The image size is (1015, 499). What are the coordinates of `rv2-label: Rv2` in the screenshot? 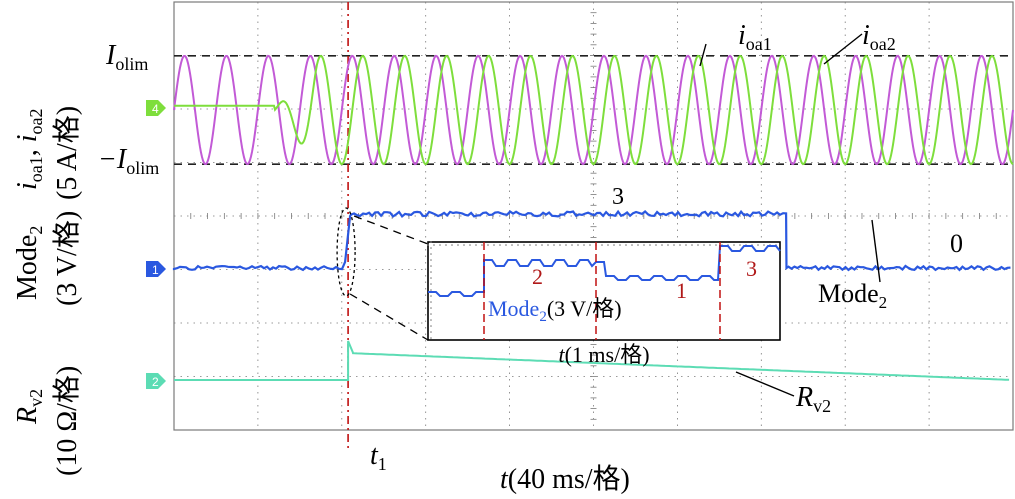 It's located at (813, 399).